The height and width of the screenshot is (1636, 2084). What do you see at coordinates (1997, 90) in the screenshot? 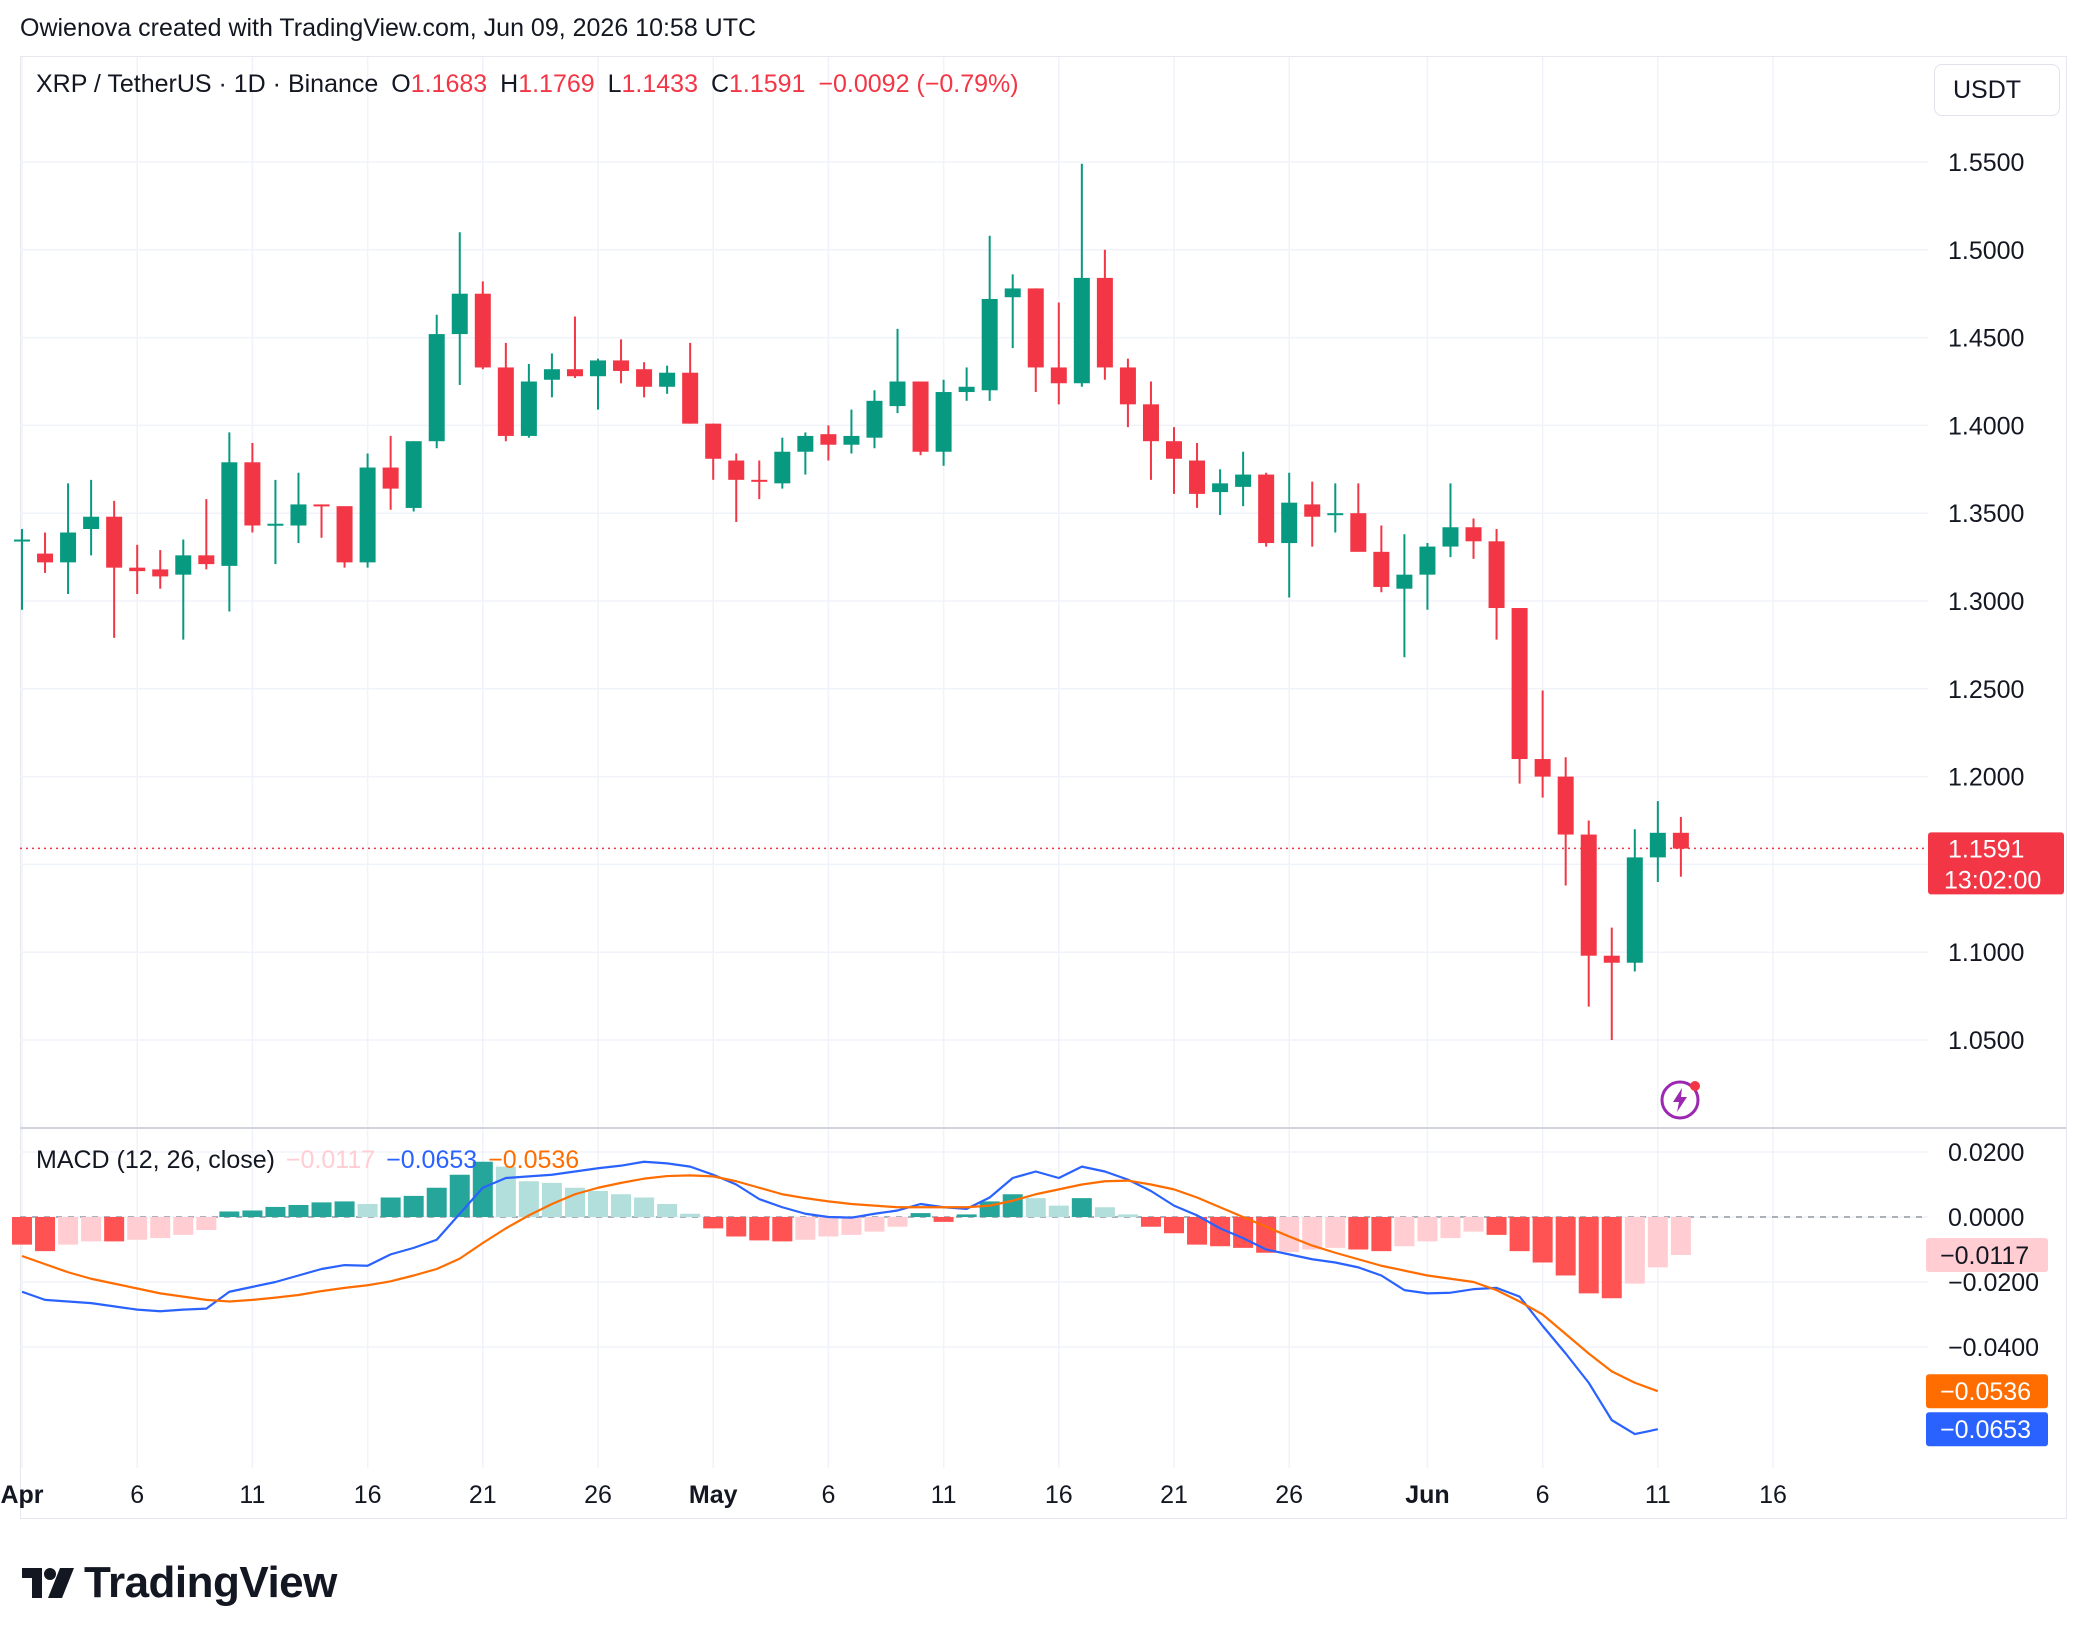
I see `currency-button: USDT` at bounding box center [1997, 90].